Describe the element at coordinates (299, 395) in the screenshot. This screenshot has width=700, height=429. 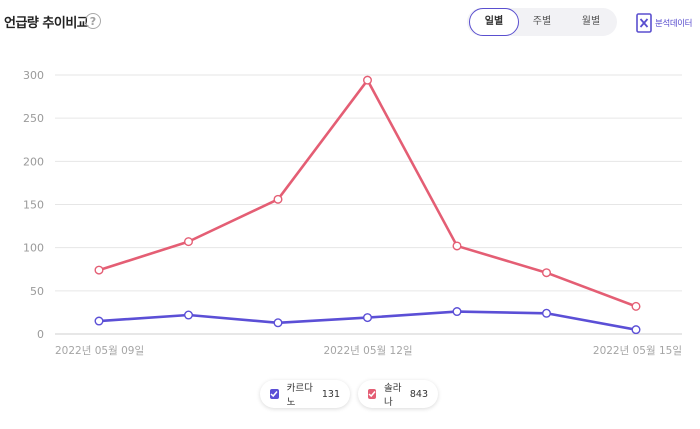
I see `legend-label: 카르다노` at that location.